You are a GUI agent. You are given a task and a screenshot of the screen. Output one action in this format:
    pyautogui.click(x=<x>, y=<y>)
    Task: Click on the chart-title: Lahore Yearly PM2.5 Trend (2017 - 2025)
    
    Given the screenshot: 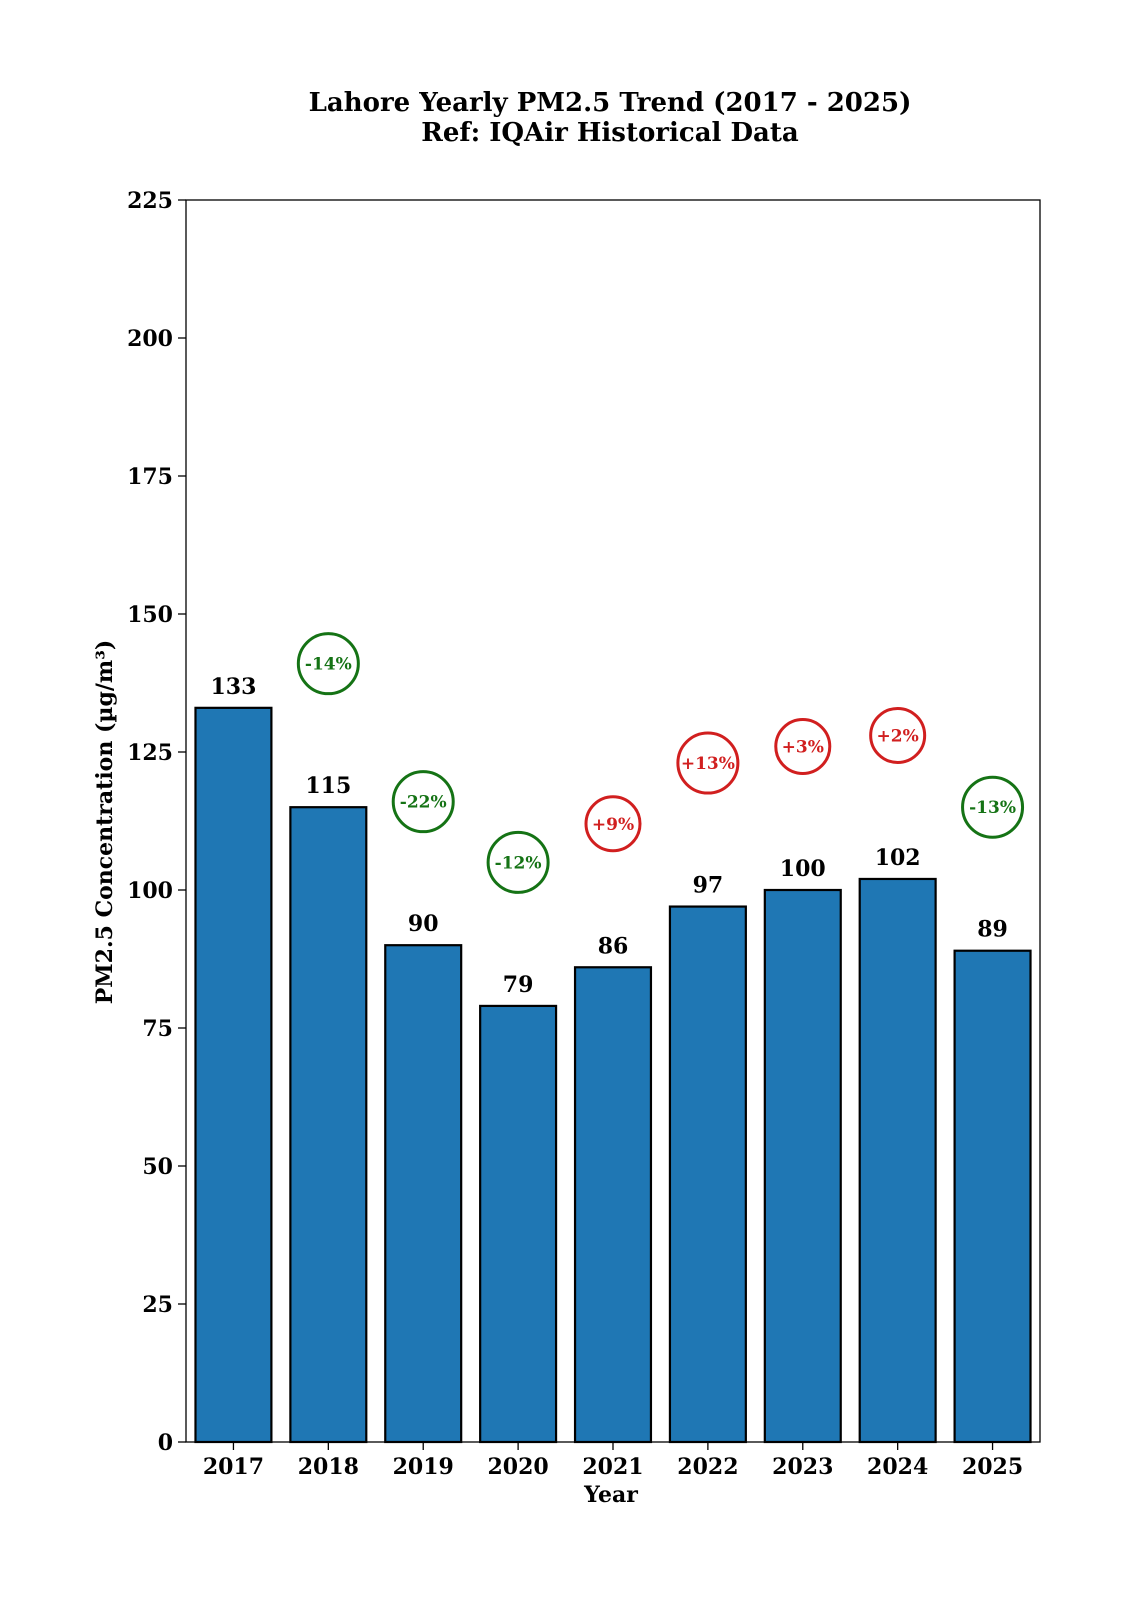 What is the action you would take?
    pyautogui.click(x=610, y=103)
    